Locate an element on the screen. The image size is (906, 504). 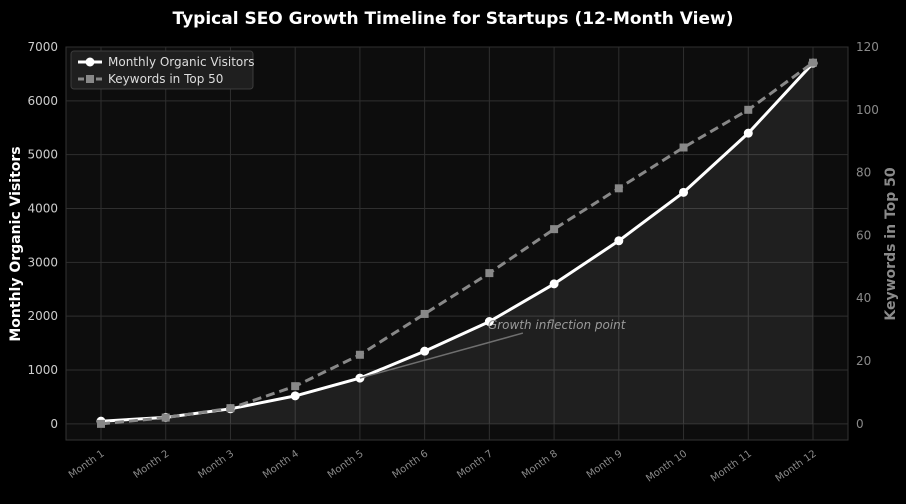
y-tick-label: 6000 is located at coordinates (42, 101).